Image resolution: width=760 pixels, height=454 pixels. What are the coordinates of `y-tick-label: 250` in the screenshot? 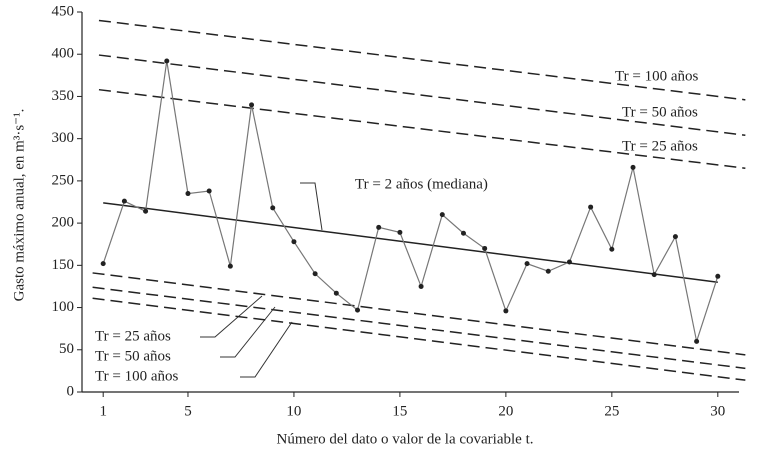 It's located at (63, 180).